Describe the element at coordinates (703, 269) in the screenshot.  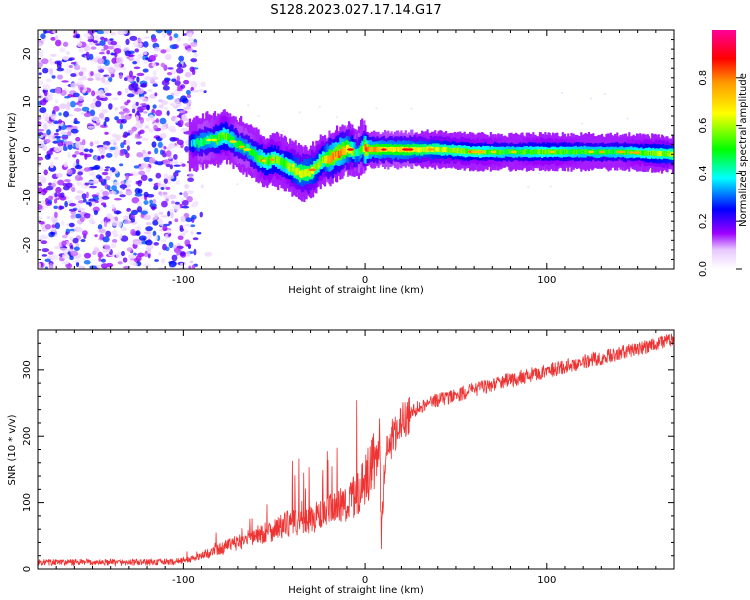
I see `colorbar-tick-label: 0.0` at that location.